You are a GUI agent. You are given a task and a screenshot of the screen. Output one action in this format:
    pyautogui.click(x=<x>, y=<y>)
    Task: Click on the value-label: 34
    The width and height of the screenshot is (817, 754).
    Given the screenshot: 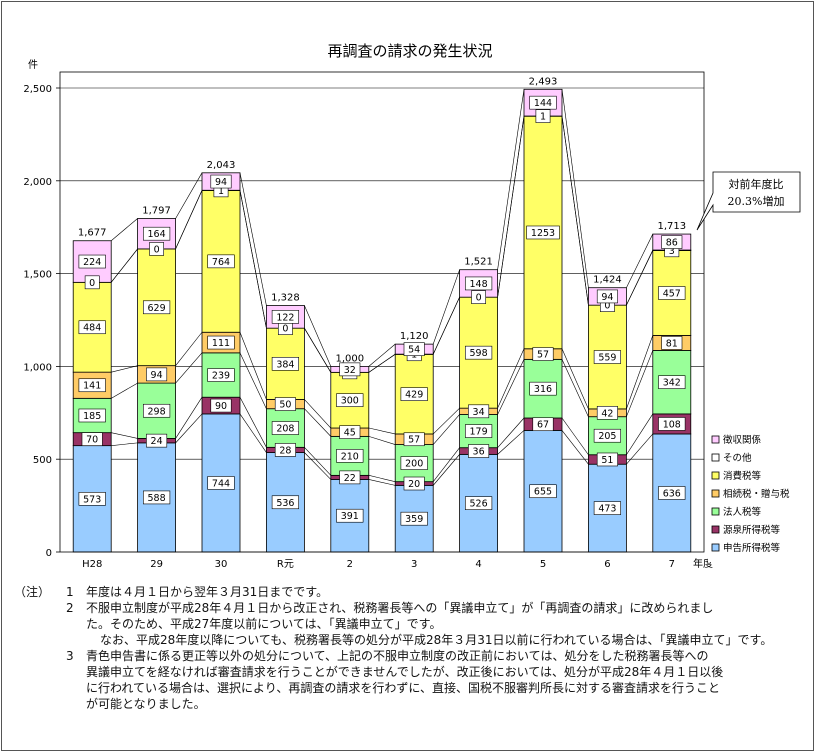 What is the action you would take?
    pyautogui.click(x=479, y=412)
    